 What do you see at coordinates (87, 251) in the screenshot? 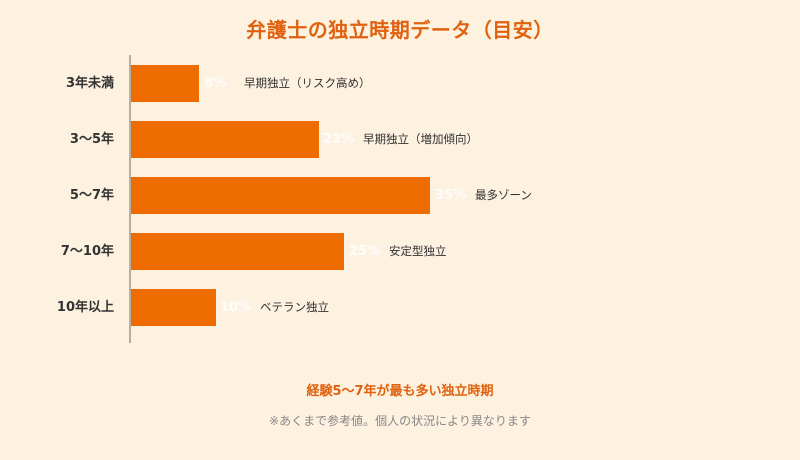
I see `category-label: 7〜10年` at bounding box center [87, 251].